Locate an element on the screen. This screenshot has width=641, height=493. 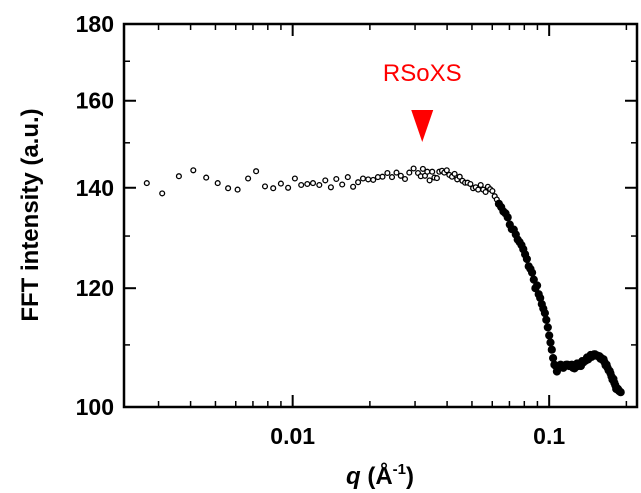
x-axis-unit: (Å is located at coordinates (377, 476).